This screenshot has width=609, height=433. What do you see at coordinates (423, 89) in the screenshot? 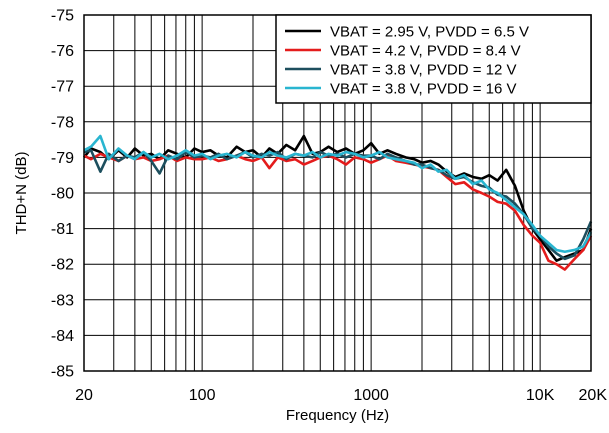
I see `legend-label: VBAT = 3.8 V, PVDD = 16 V` at bounding box center [423, 89].